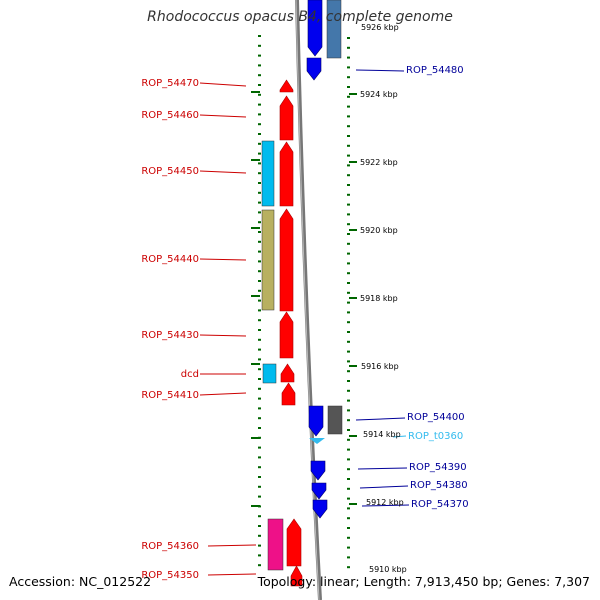 The width and height of the screenshot is (600, 600). Describe the element at coordinates (170, 395) in the screenshot. I see `gene-label-left: ROP_54410` at that location.